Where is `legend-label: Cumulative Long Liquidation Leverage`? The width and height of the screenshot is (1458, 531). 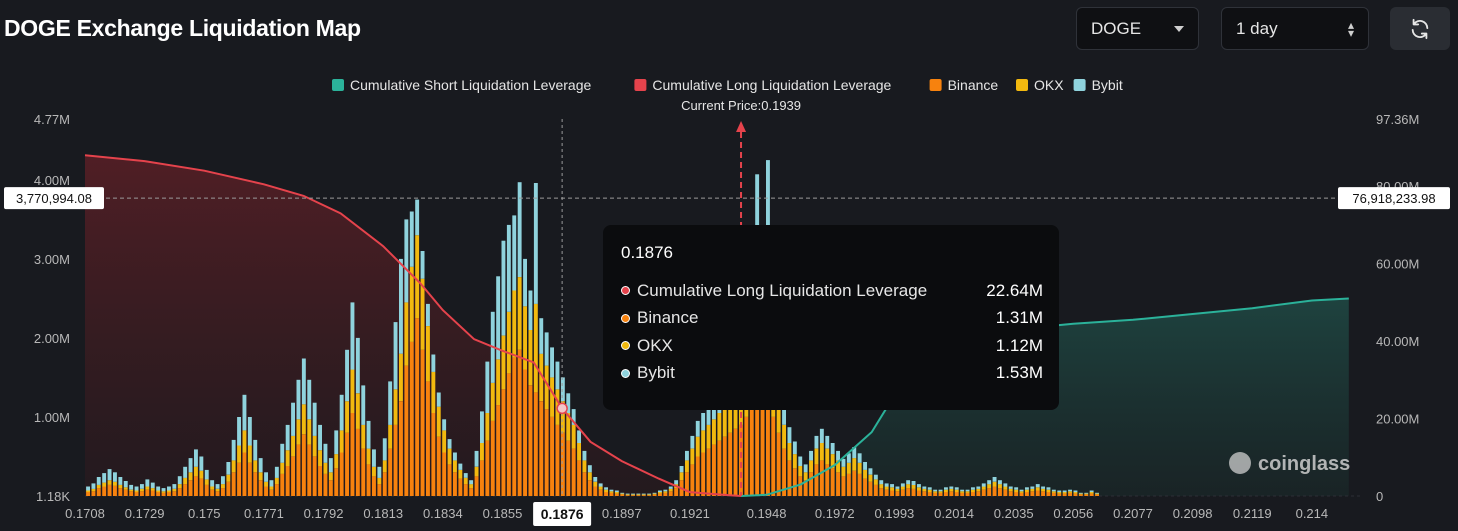 legend-label: Cumulative Long Liquidation Leverage is located at coordinates (771, 85).